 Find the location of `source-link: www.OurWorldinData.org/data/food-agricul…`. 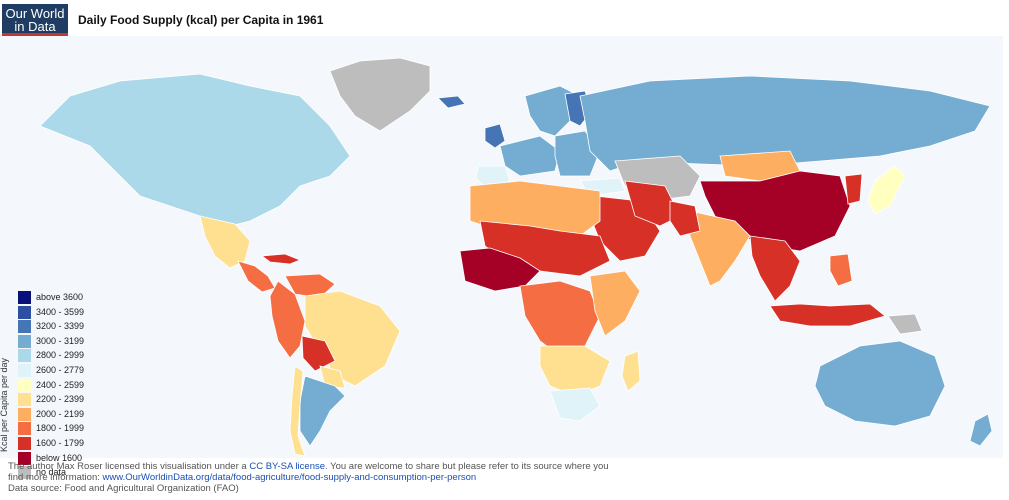

source-link: www.OurWorldinData.org/data/food-agricul… is located at coordinates (289, 477).